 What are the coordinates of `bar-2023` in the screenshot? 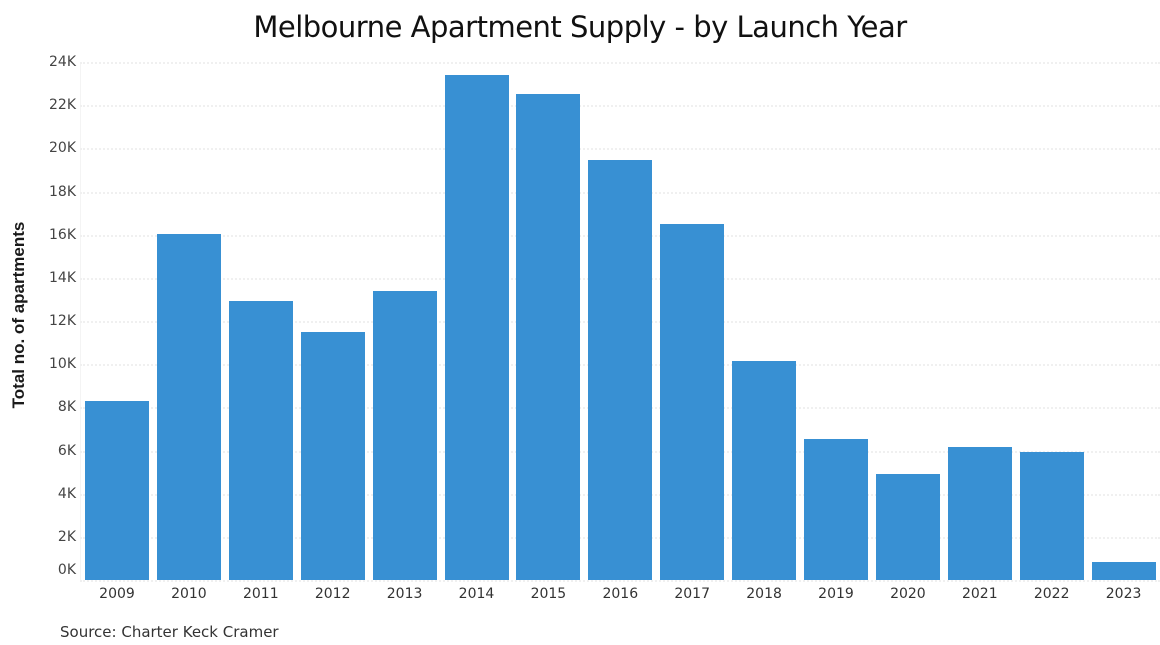 It's located at (1123, 570).